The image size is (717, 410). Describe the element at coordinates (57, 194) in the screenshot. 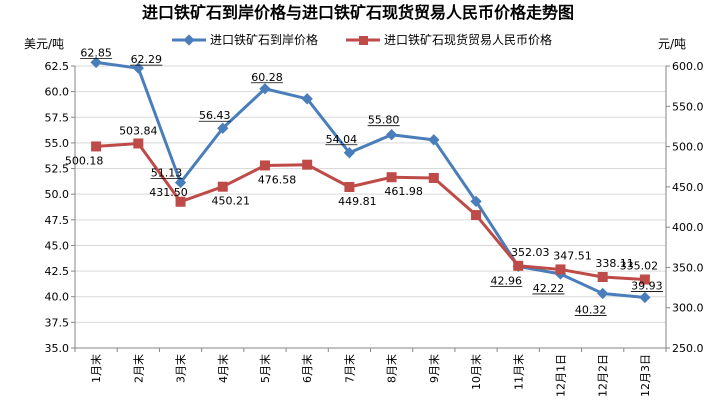

I see `y-left-tick-label-6: 50.0` at that location.